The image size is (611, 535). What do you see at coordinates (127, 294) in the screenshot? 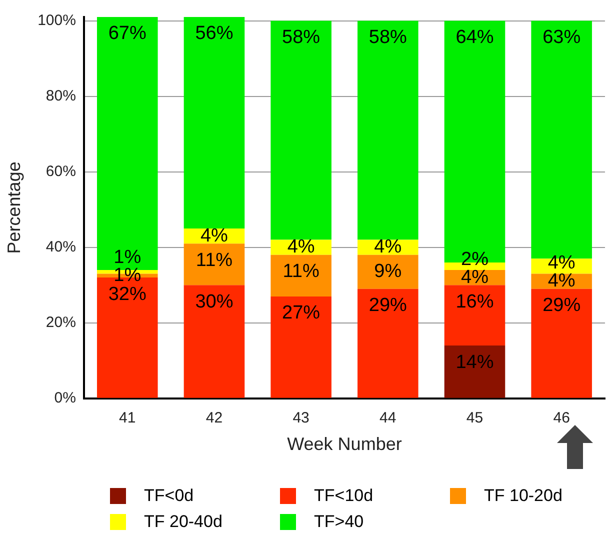
I see `data-label: 32%` at bounding box center [127, 294].